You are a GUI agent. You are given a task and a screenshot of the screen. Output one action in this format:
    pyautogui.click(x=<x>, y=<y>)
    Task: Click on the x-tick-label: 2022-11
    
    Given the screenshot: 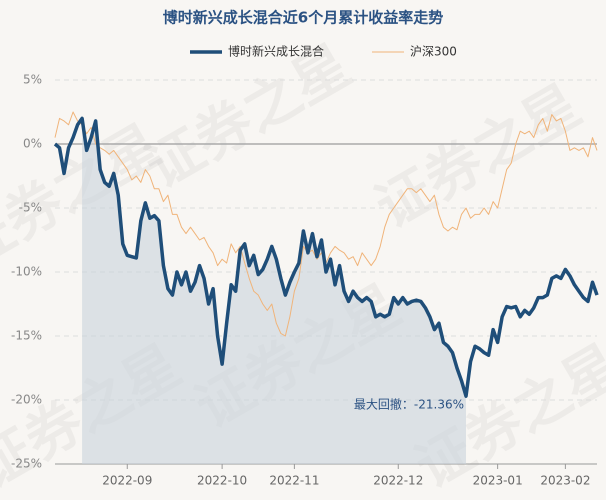 What is the action you would take?
    pyautogui.click(x=294, y=481)
    